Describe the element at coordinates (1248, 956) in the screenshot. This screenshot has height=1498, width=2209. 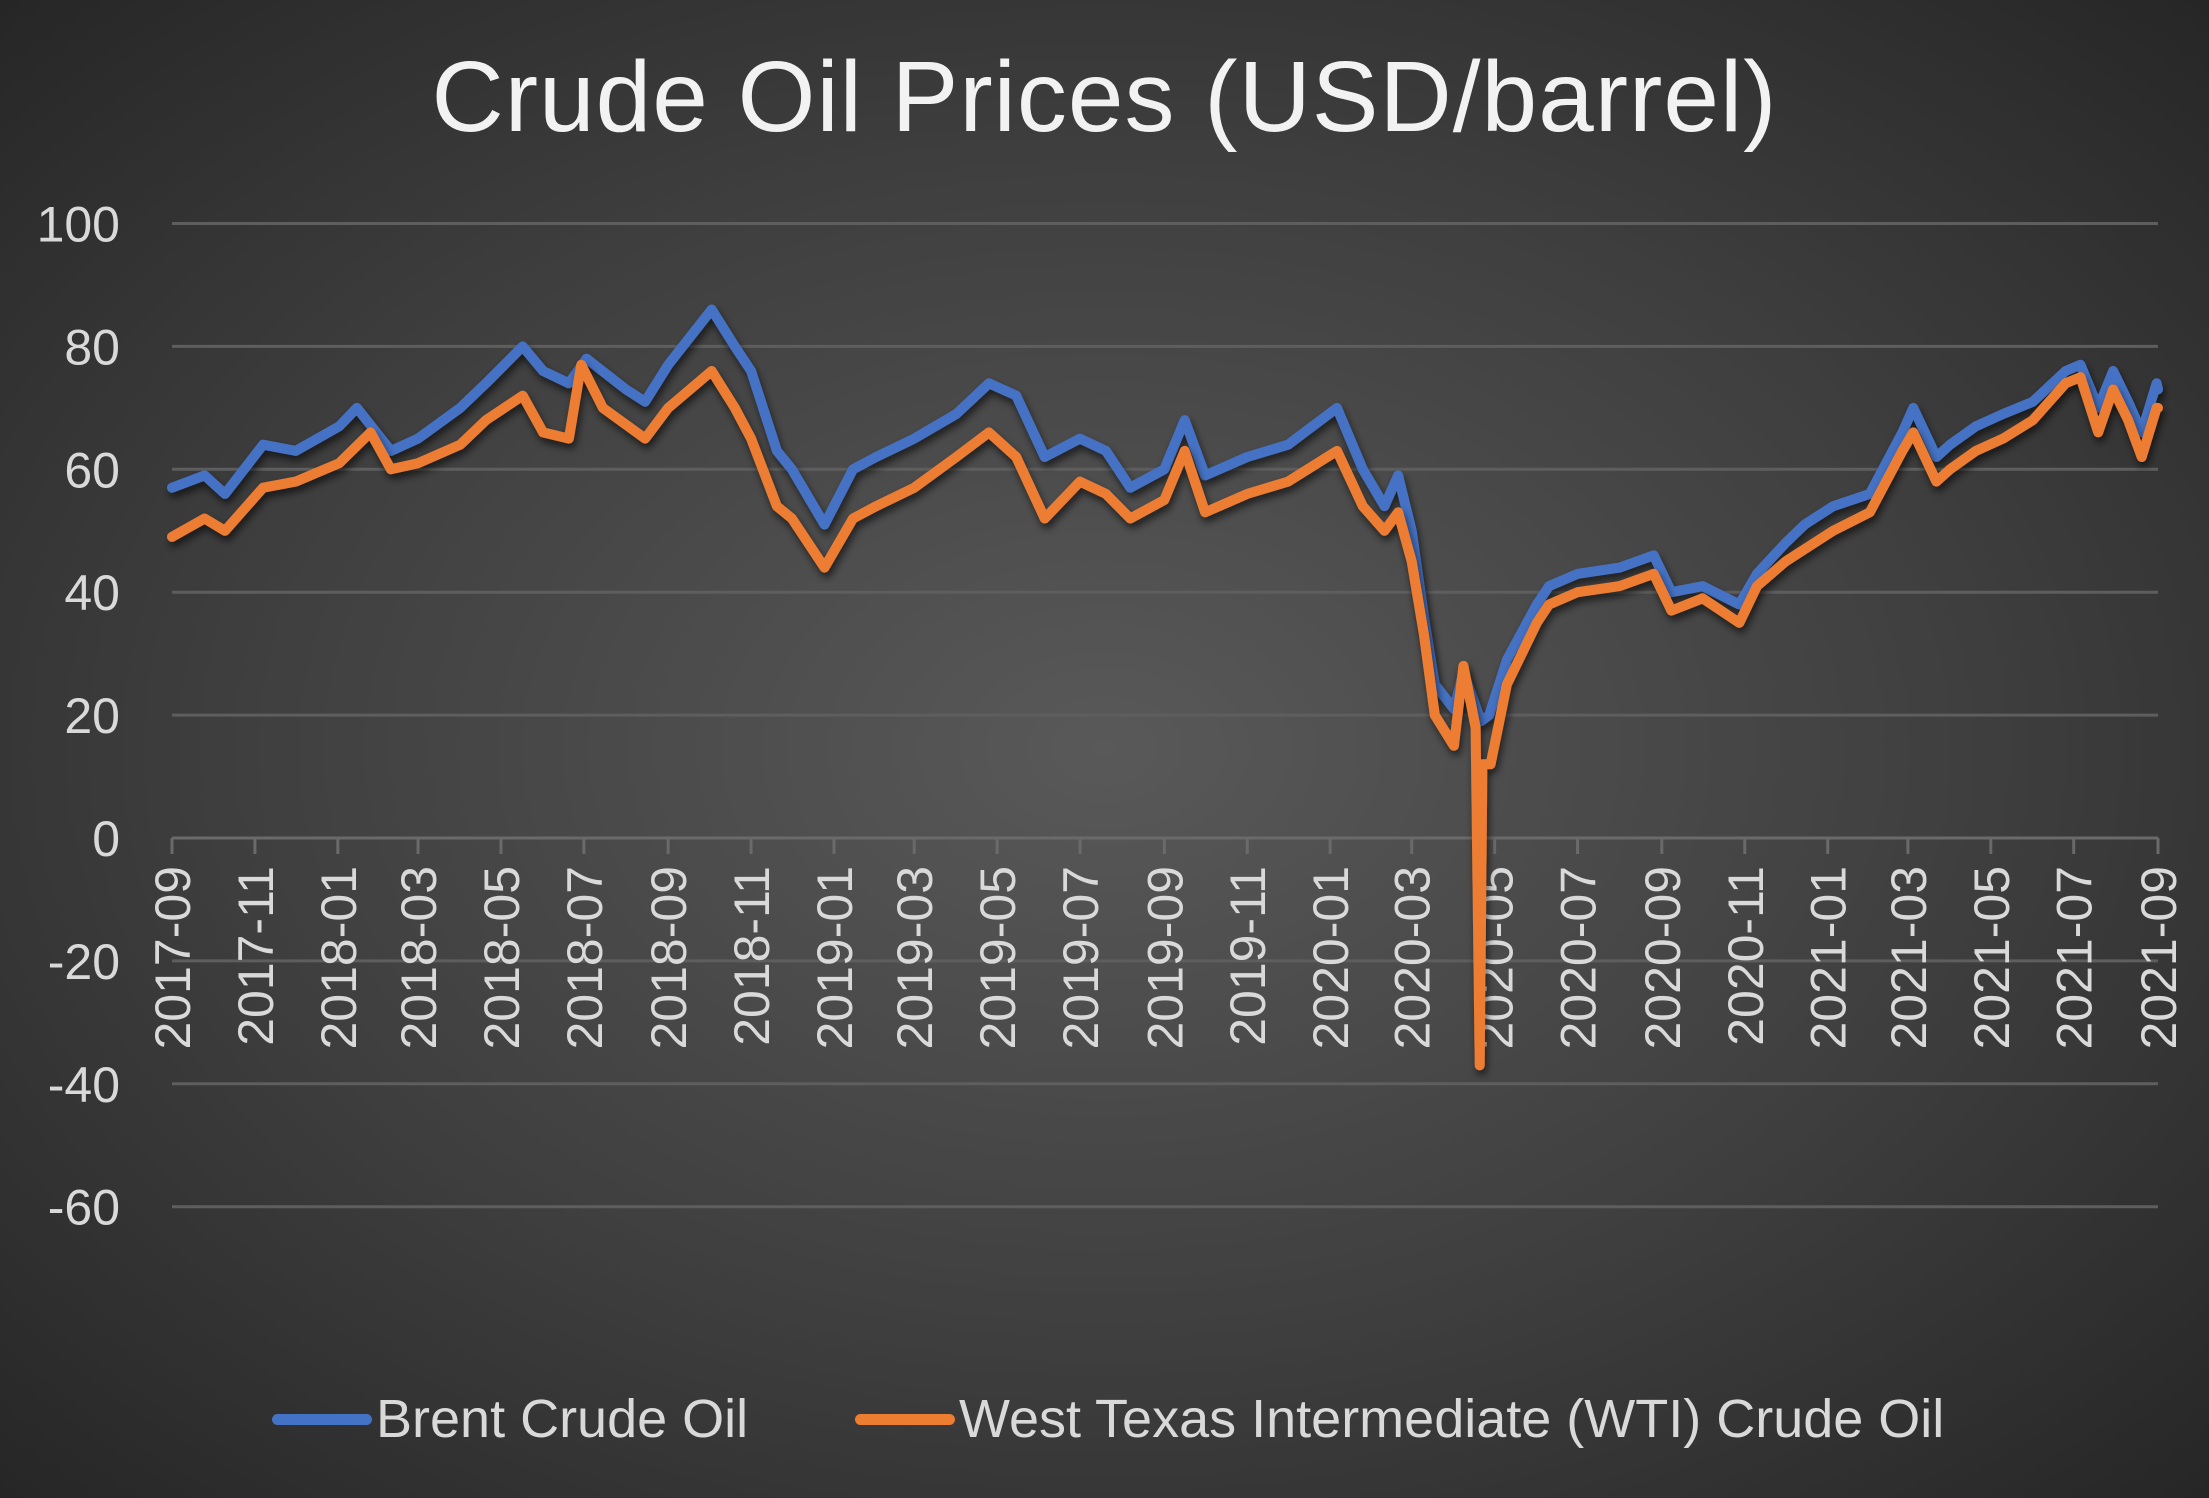
I see `x-tick-label: 2019-11` at that location.